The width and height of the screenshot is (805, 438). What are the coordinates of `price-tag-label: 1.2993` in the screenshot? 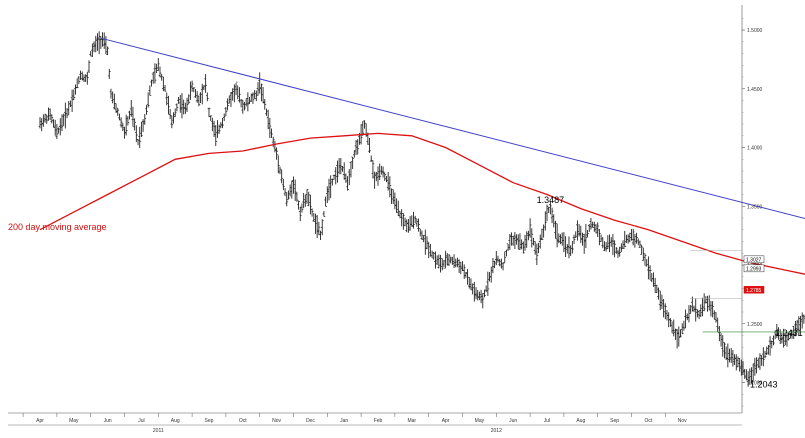 It's located at (754, 270).